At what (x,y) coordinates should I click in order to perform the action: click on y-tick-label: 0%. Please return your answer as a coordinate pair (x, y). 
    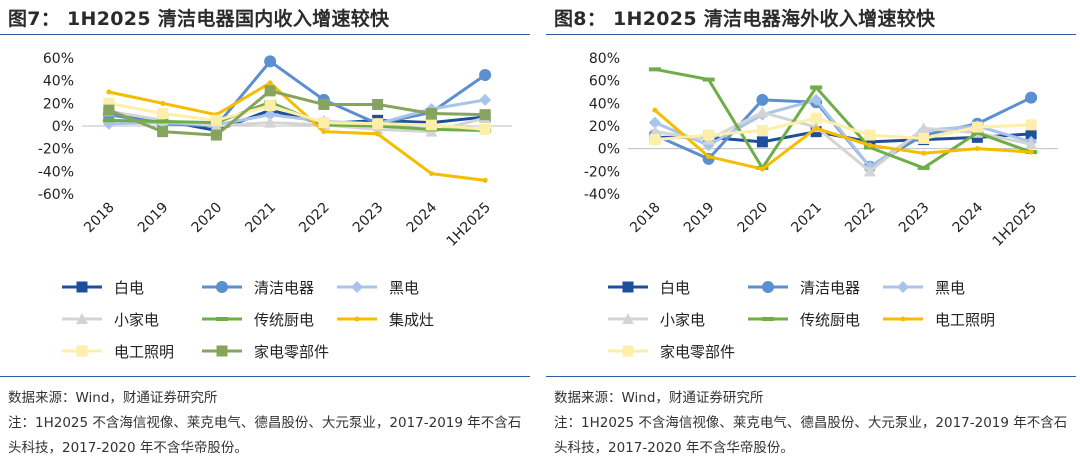
    Looking at the image, I should click on (63, 127).